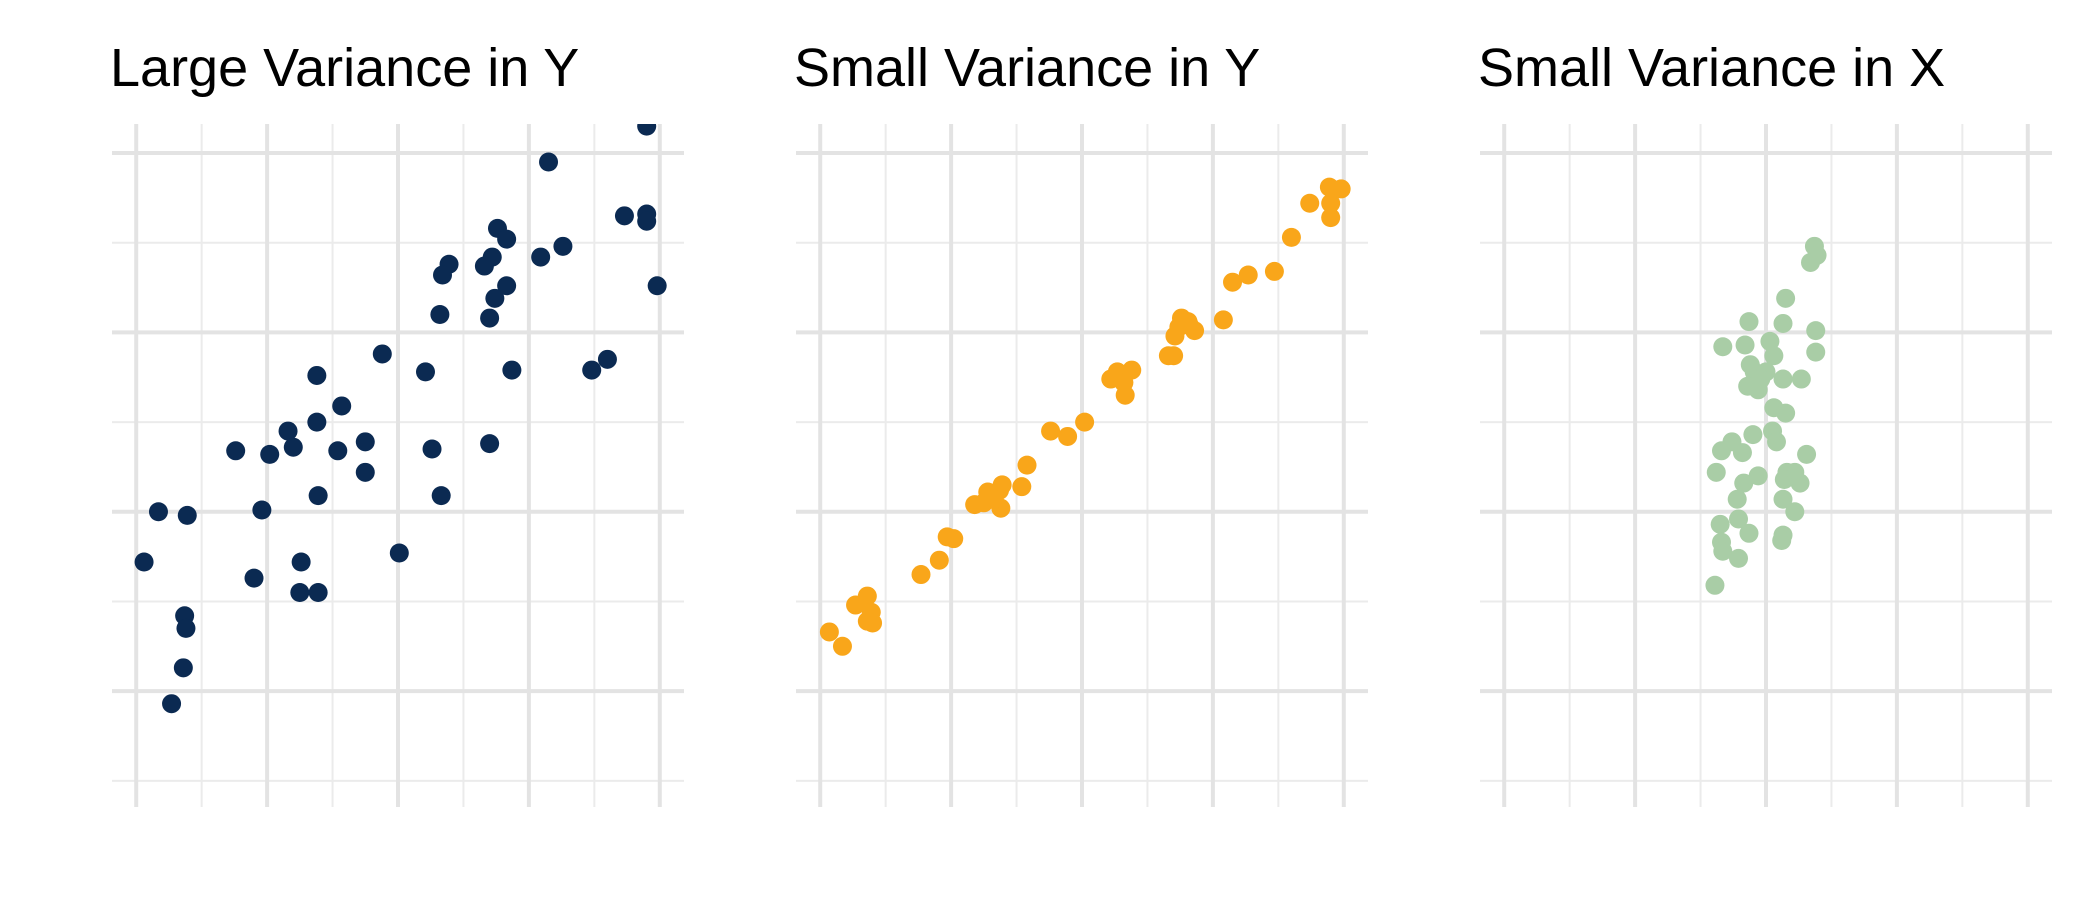 This screenshot has width=2100, height=900. Describe the element at coordinates (1711, 68) in the screenshot. I see `panel-title: Small Variance in X` at that location.